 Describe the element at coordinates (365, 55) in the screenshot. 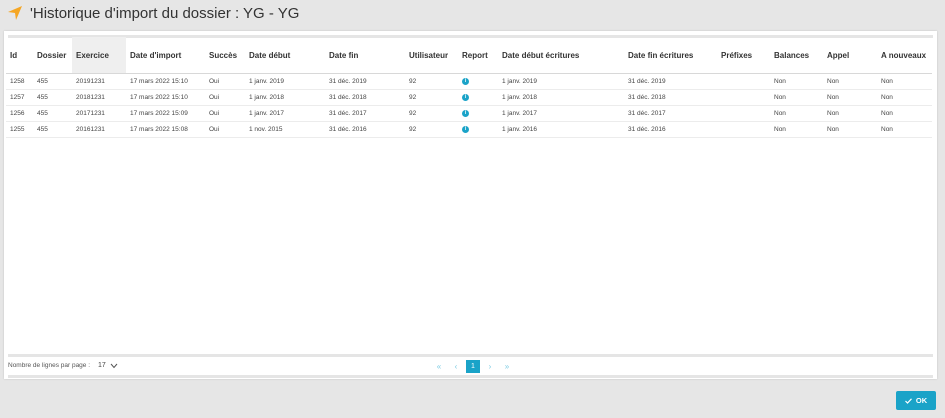

I see `column-header: Date fin` at that location.